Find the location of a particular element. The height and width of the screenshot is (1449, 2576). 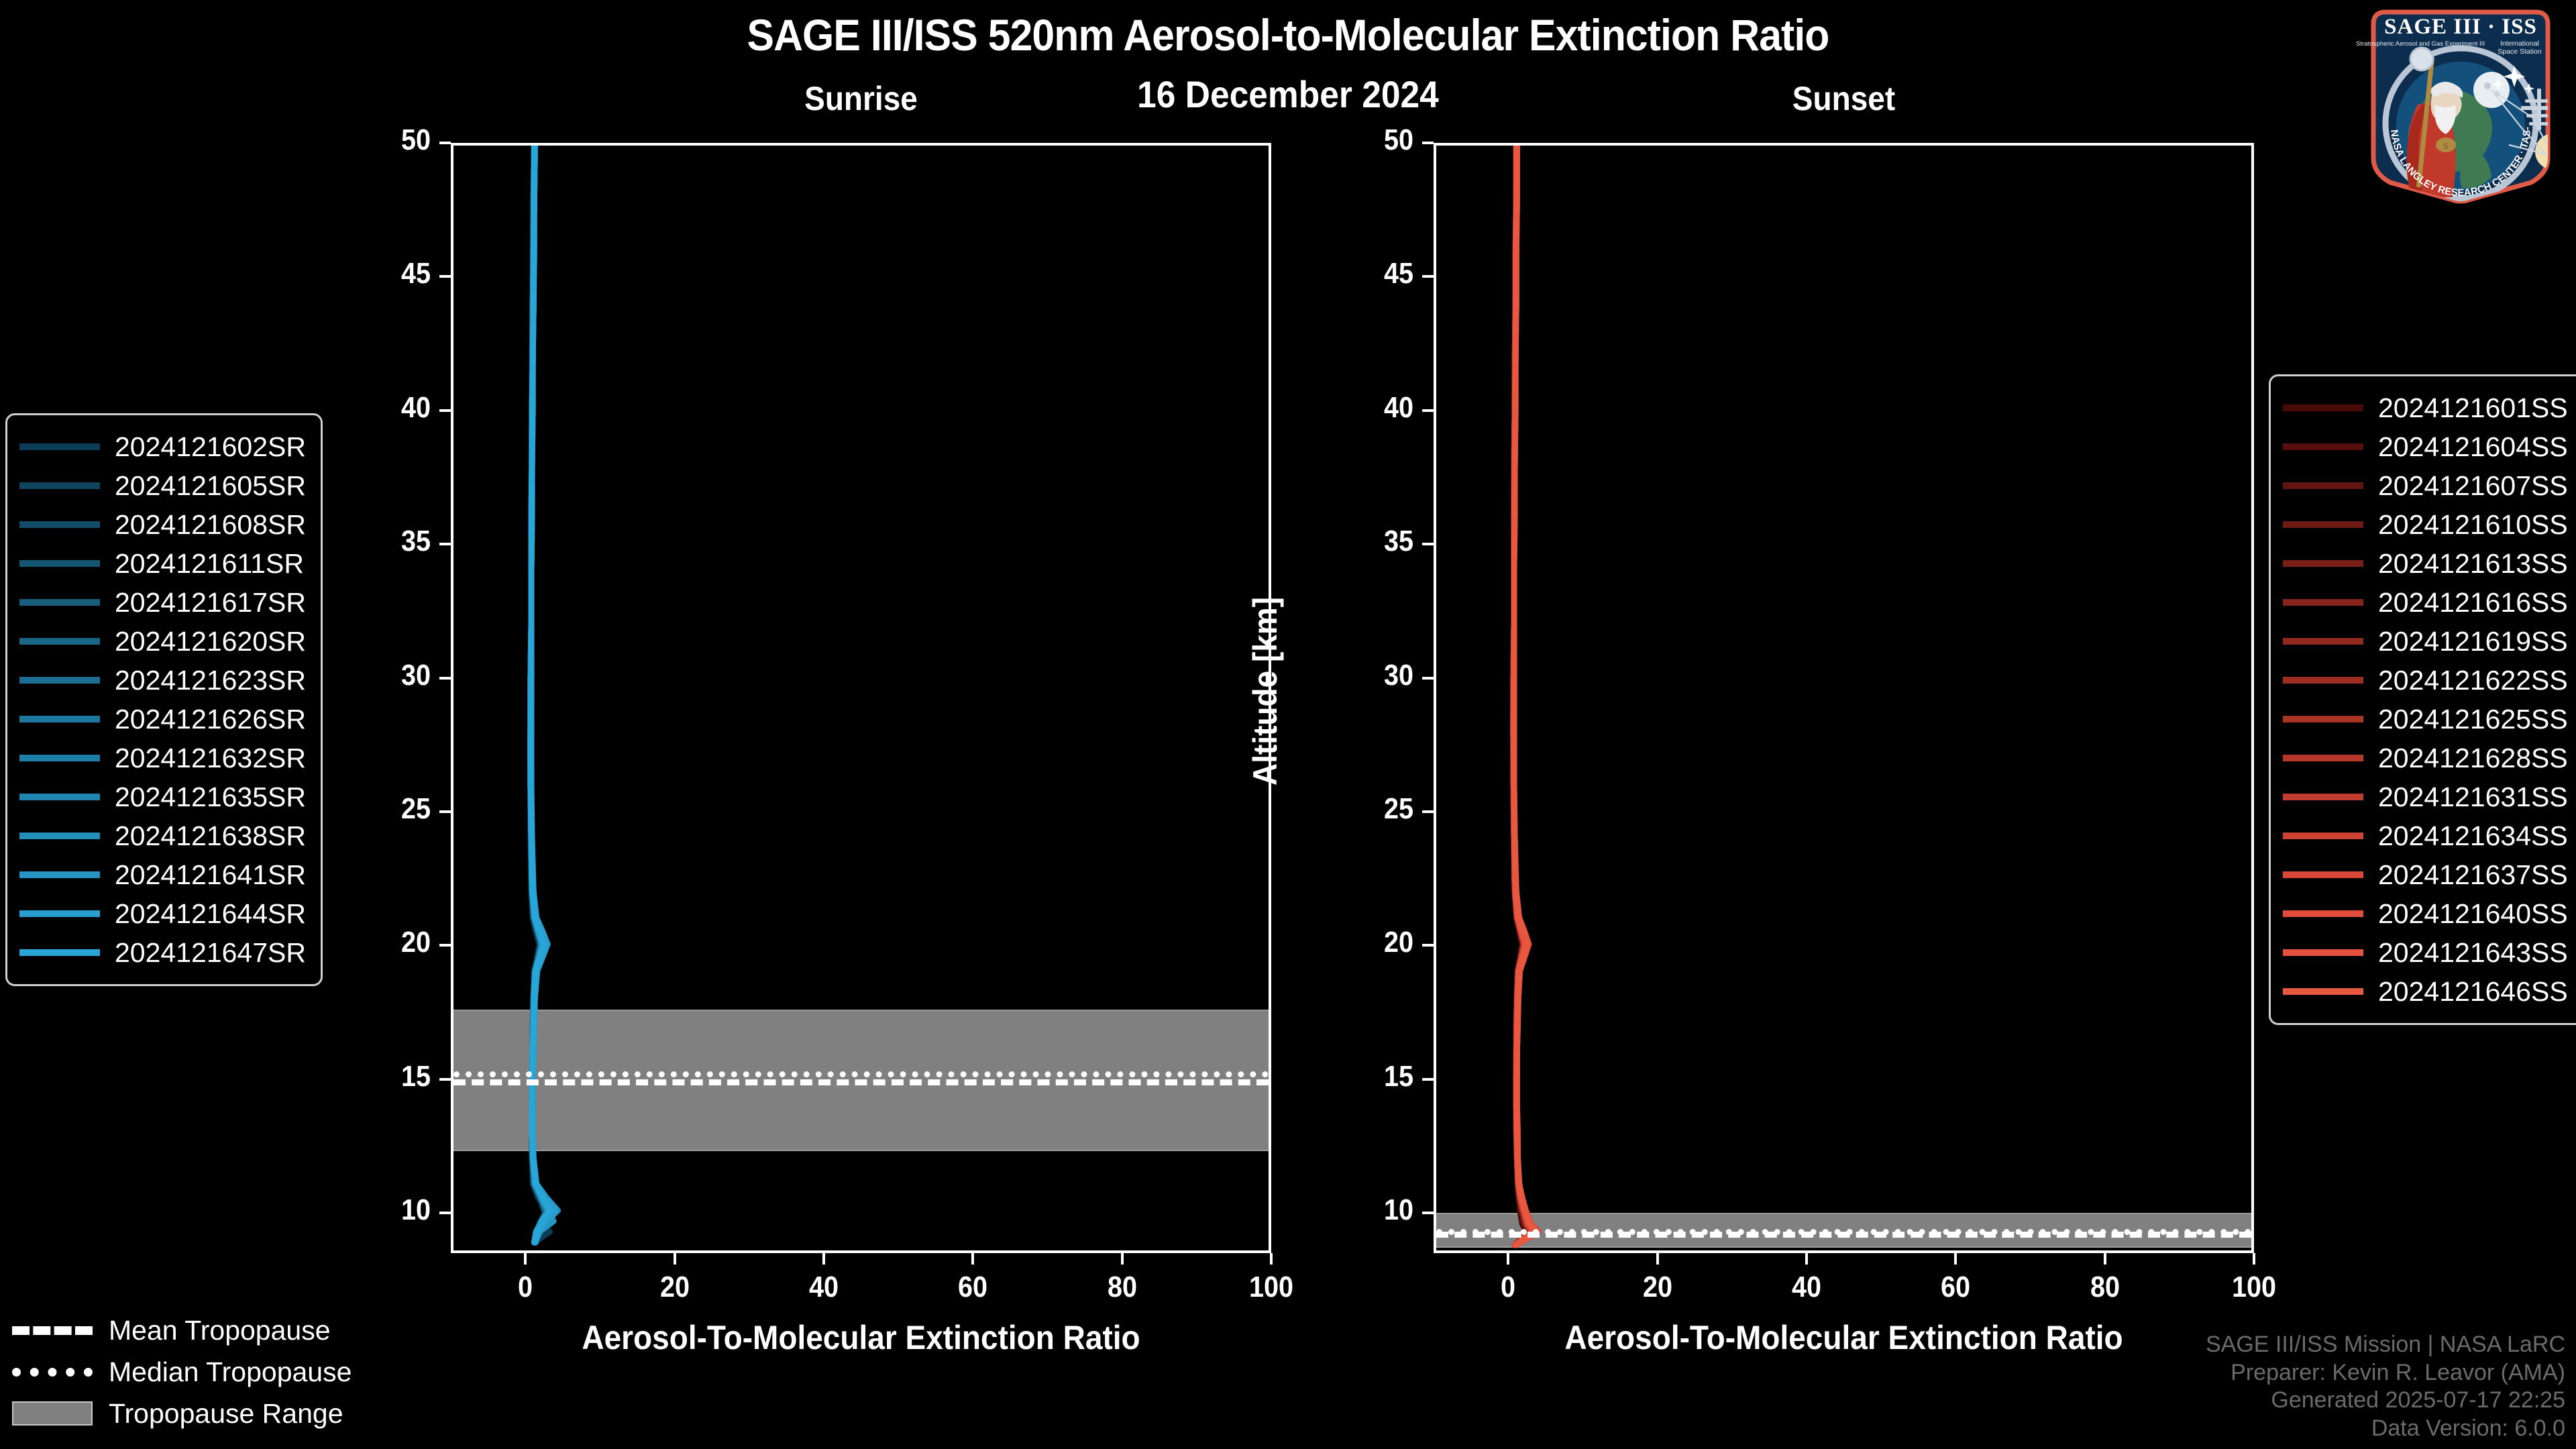

legend-item: 2024121623SR is located at coordinates (162, 680).